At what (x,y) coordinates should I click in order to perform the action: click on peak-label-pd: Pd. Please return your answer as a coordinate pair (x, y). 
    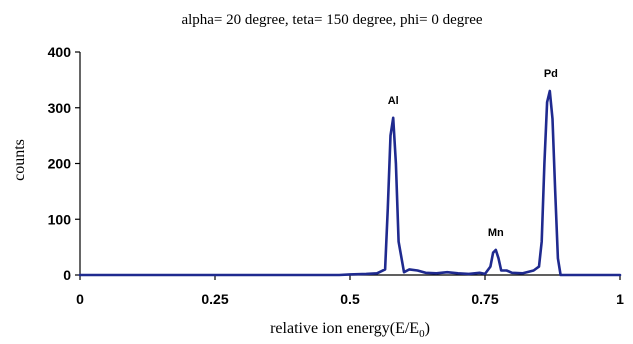
    Looking at the image, I should click on (551, 74).